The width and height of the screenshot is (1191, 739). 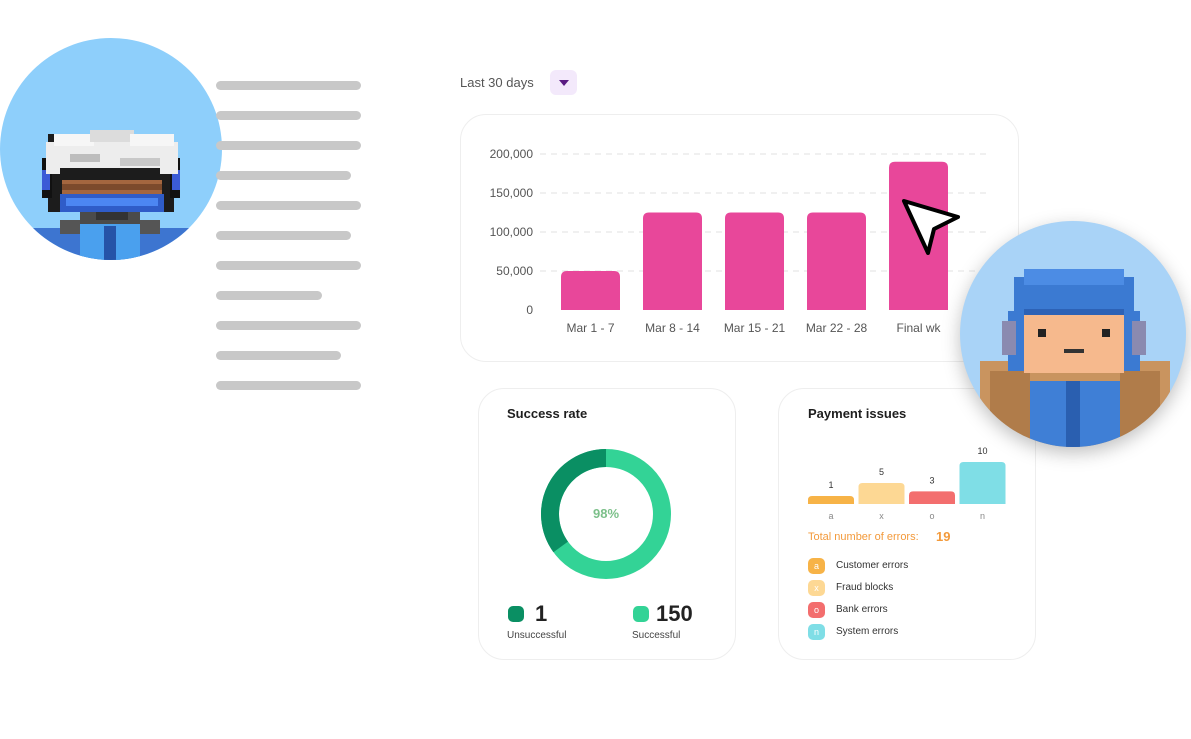 I want to click on legend-badge-customer: a, so click(x=816, y=566).